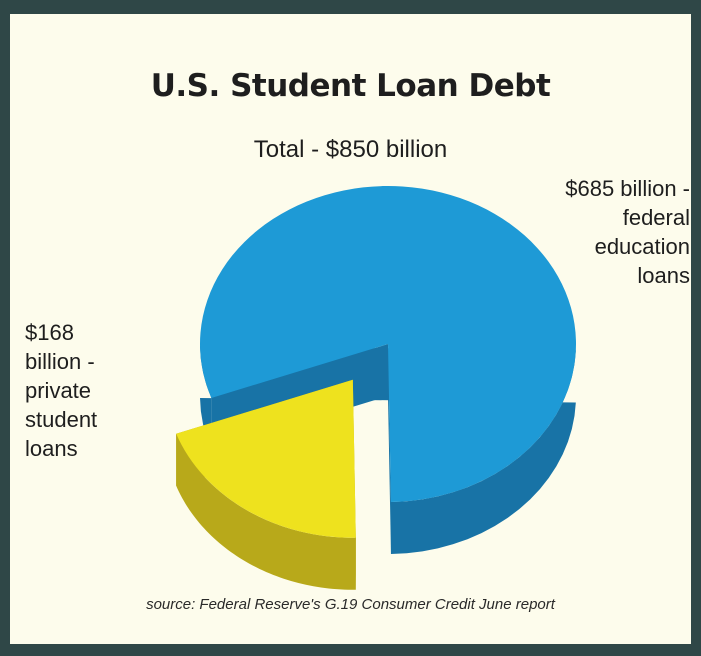 The height and width of the screenshot is (656, 701). I want to click on federal-label-line: federal, so click(656, 217).